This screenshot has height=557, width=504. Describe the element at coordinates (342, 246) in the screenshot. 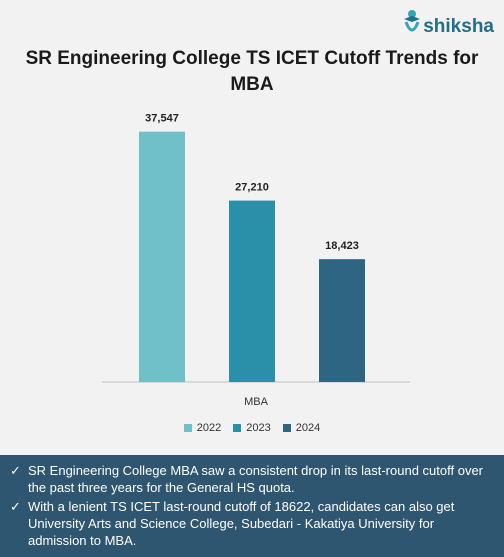

I see `data-label-2024: 18,423` at that location.